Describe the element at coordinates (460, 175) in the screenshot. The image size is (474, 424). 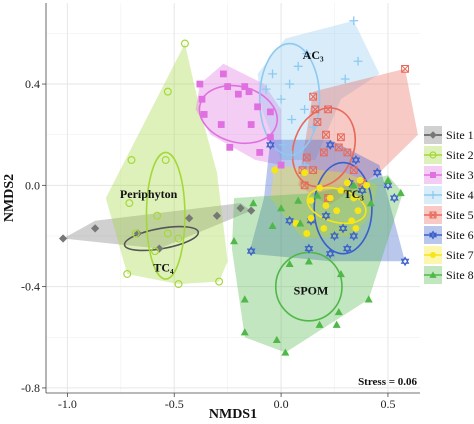
I see `legend-label: Site 3` at that location.